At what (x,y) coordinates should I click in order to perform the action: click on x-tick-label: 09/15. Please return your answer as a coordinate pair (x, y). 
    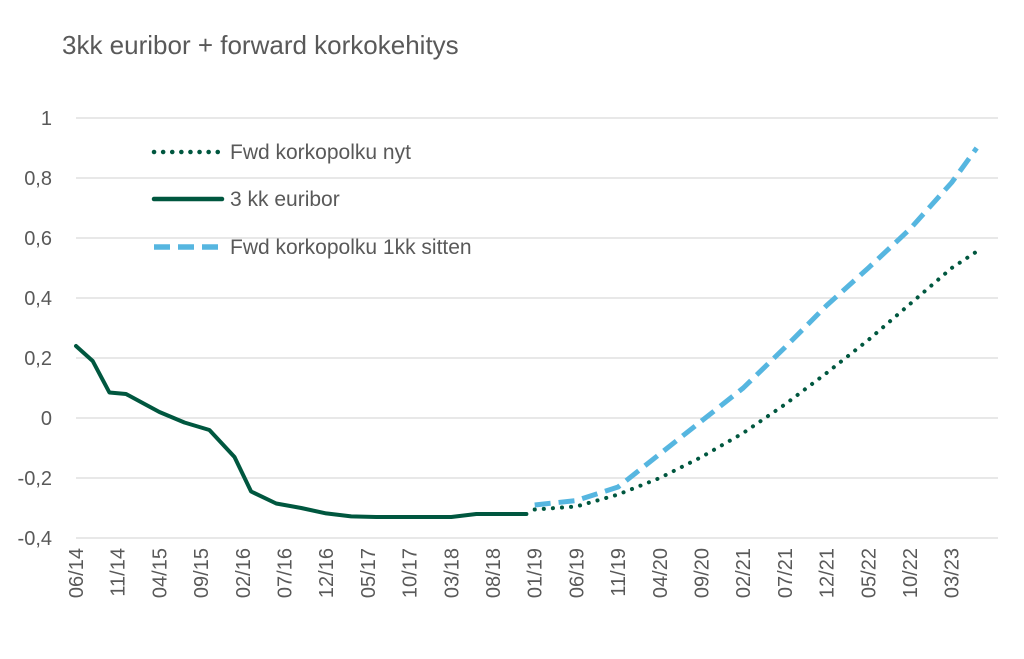
    Looking at the image, I should click on (202, 573).